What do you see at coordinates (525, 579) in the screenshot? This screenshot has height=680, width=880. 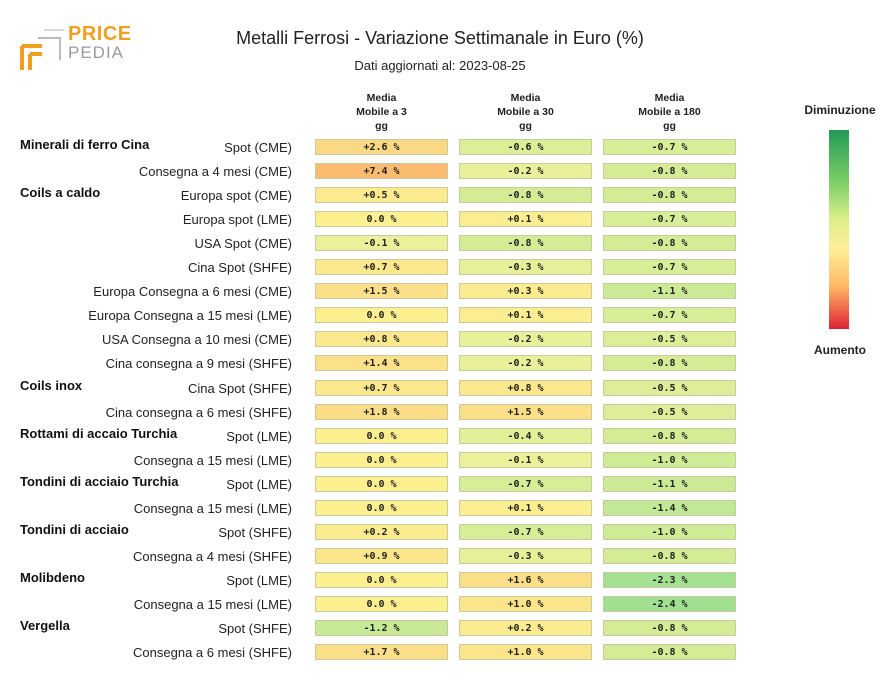 I see `heatmap-cell: +1.6 %` at bounding box center [525, 579].